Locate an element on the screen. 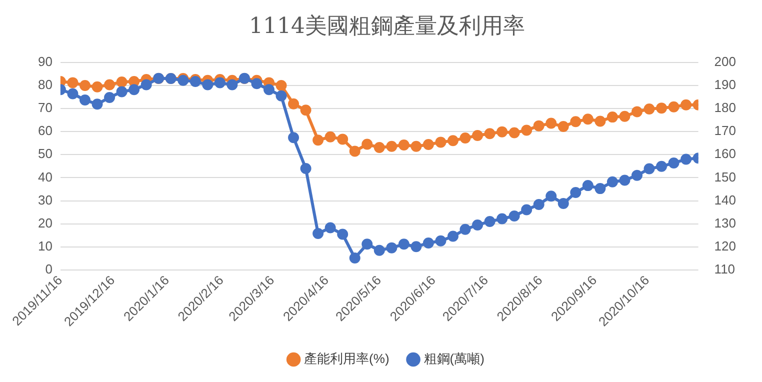  chart-title: 1114美國粗鋼產量及利用率 is located at coordinates (387, 26).